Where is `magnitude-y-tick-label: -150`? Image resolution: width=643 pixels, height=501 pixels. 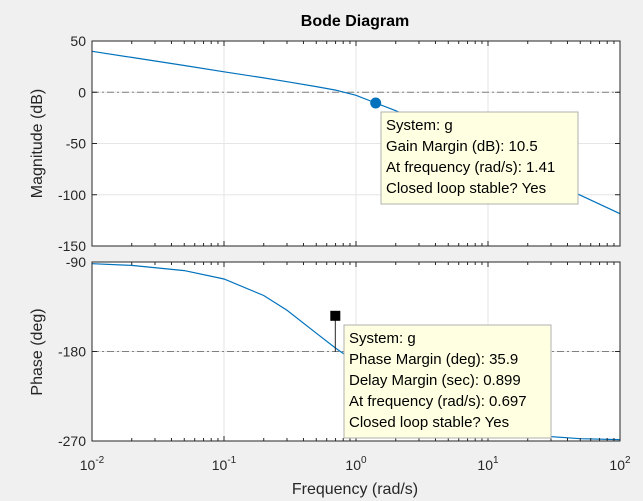
magnitude-y-tick-label: -150 is located at coordinates (72, 246).